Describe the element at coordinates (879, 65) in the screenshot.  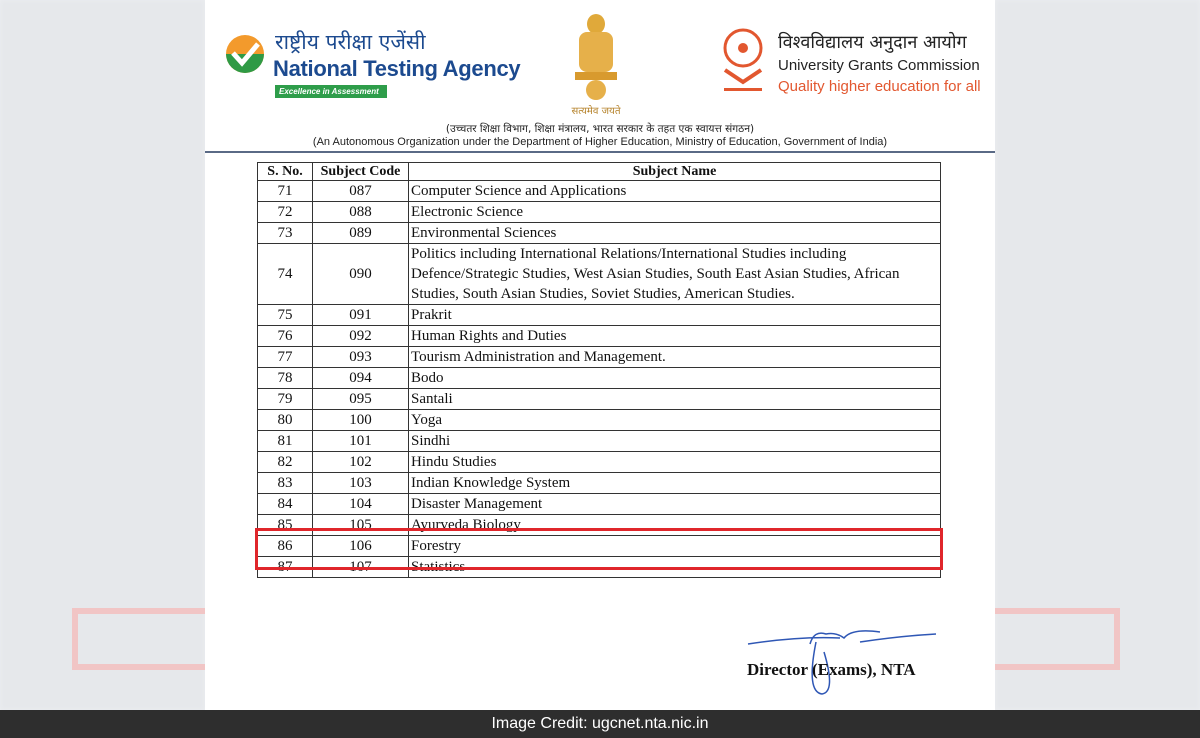
I see `ugc-name-english: University Grants Commission` at that location.